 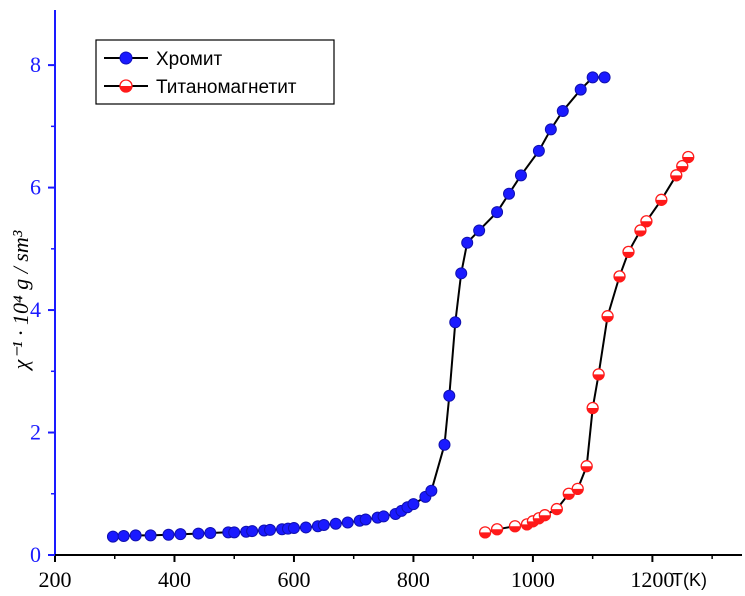 What do you see at coordinates (35, 554) in the screenshot?
I see `y-tick-label: 0` at bounding box center [35, 554].